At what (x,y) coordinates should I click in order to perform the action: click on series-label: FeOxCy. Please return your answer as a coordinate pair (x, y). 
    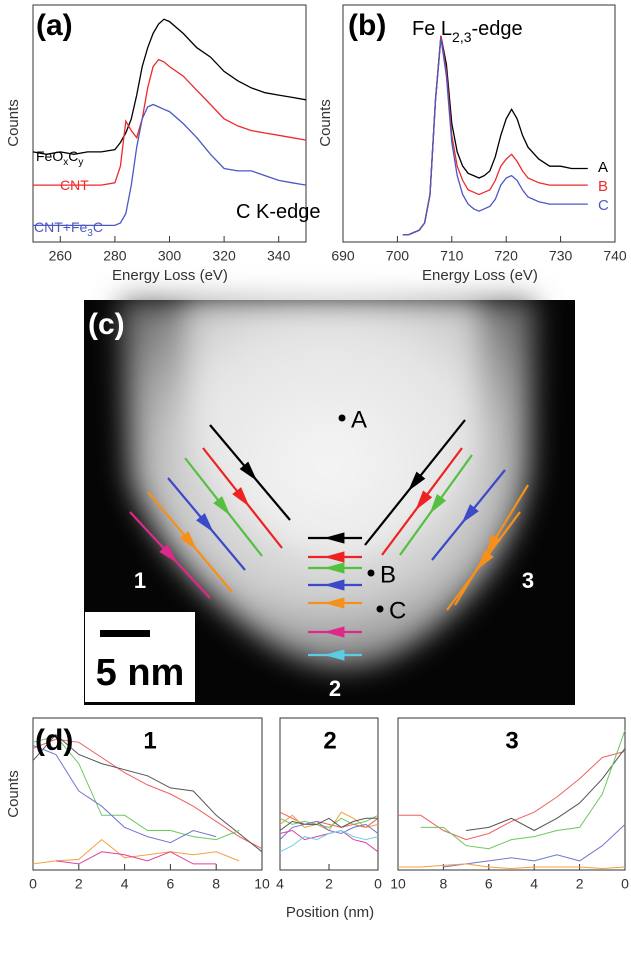
    Looking at the image, I should click on (59, 158).